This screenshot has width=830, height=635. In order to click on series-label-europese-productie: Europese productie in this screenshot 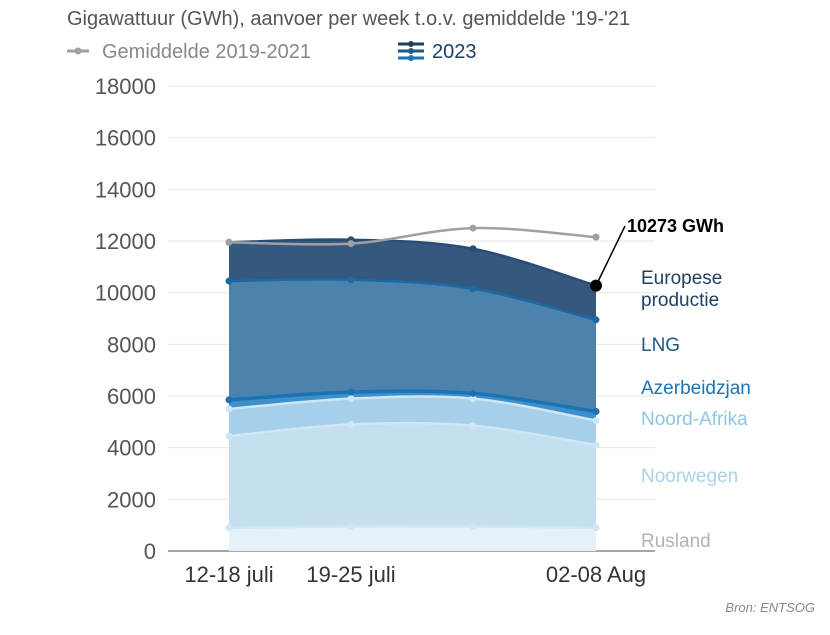, I will do `click(681, 289)`.